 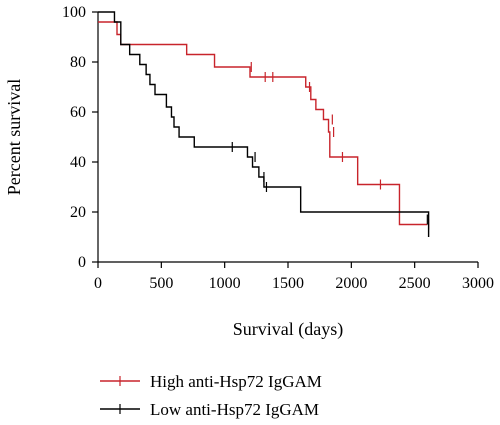 I want to click on legend-entry-low: Low anti-Hsp72 IgGAM, so click(x=209, y=409).